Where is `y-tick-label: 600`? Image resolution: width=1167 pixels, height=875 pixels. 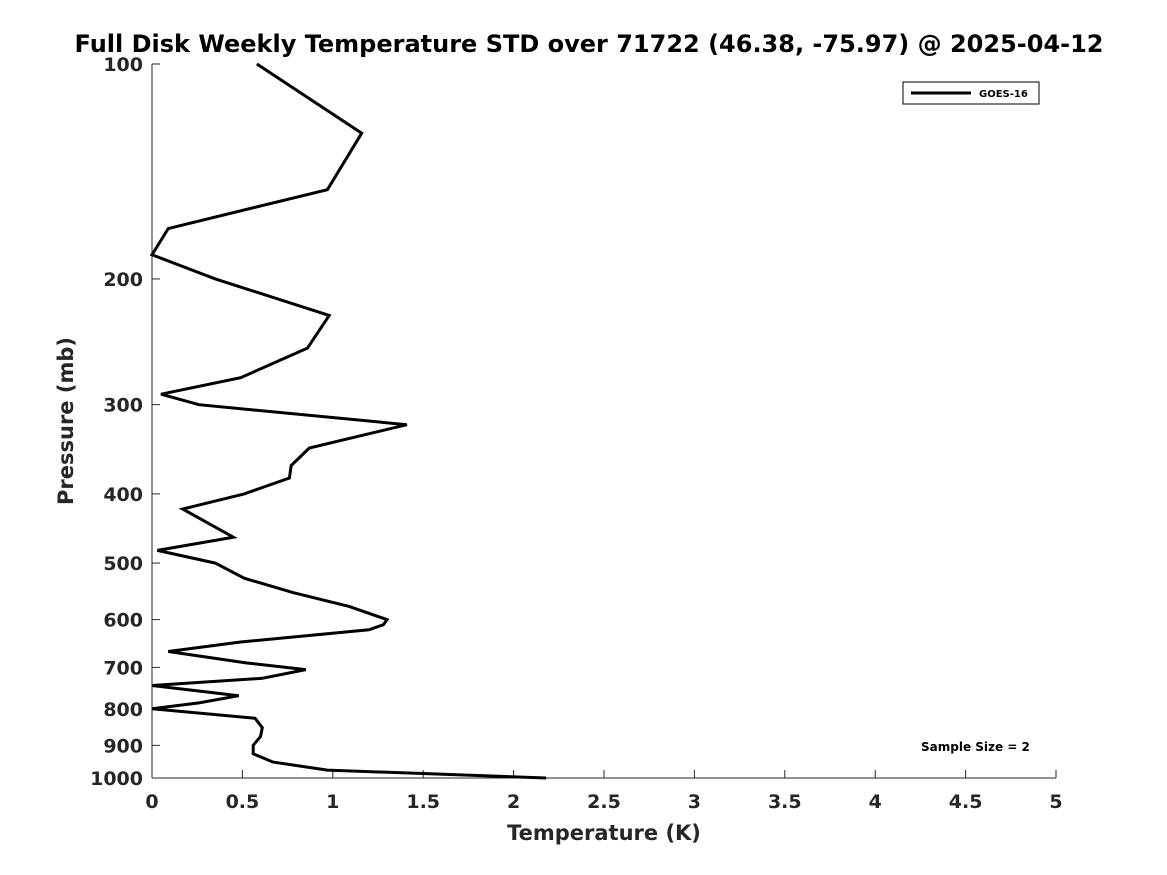
y-tick-label: 600 is located at coordinates (123, 621).